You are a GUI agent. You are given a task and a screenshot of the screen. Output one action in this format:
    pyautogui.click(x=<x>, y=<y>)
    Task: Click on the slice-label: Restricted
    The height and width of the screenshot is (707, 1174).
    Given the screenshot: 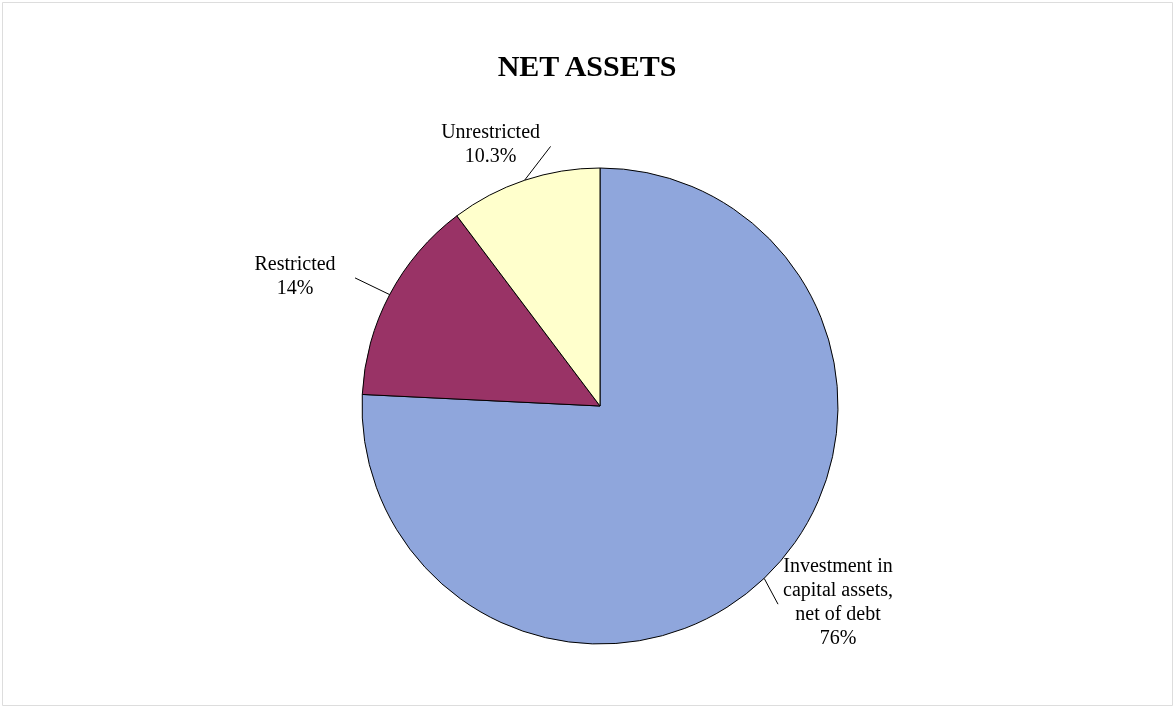 What is the action you would take?
    pyautogui.click(x=295, y=262)
    